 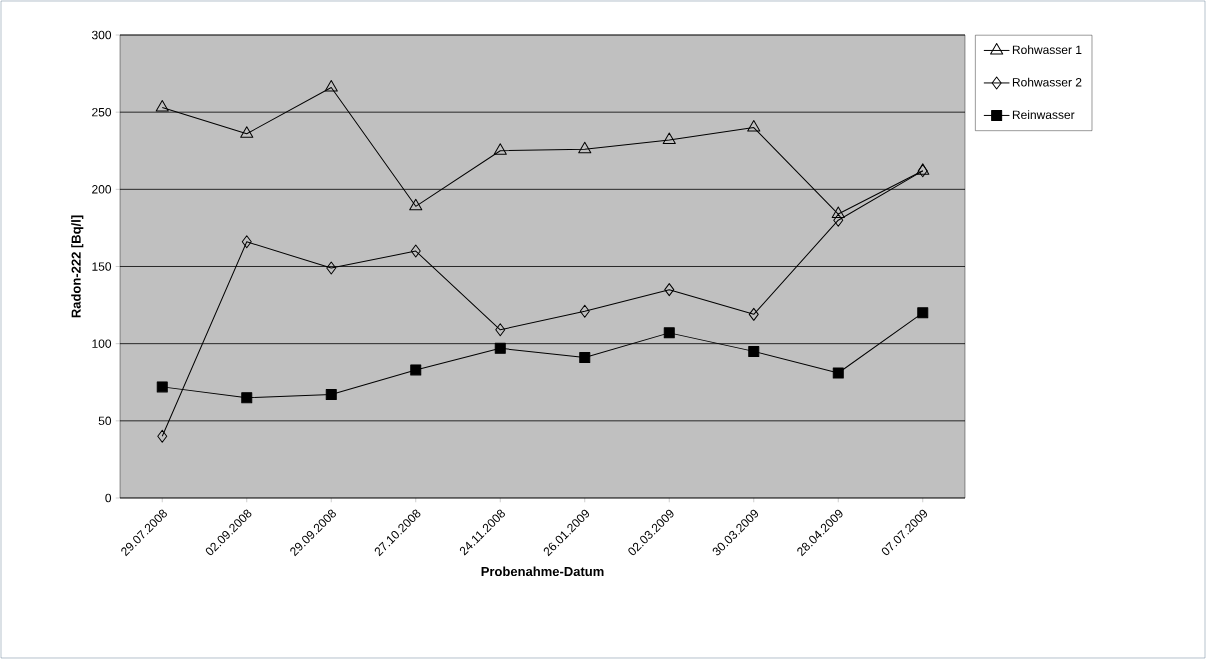 What do you see at coordinates (102, 112) in the screenshot?
I see `y-tick-label: 250` at bounding box center [102, 112].